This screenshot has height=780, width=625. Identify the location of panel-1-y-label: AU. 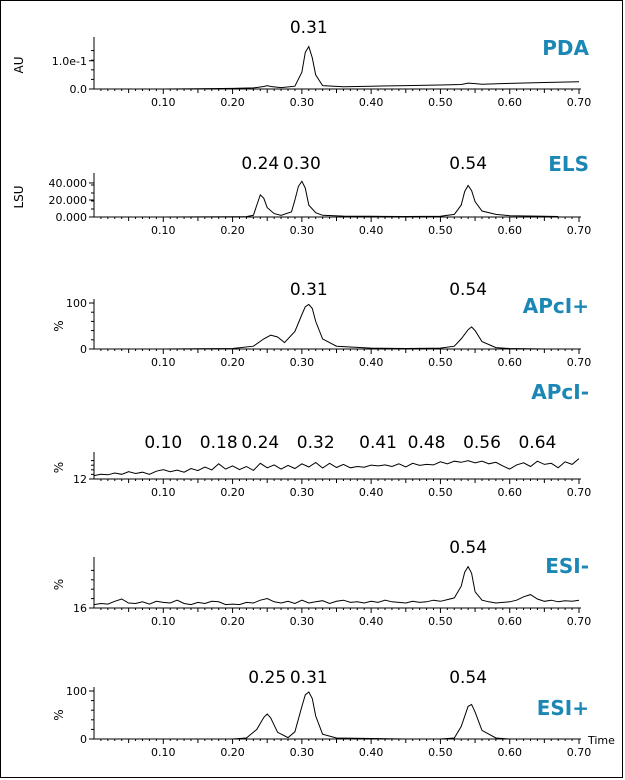
(19, 65).